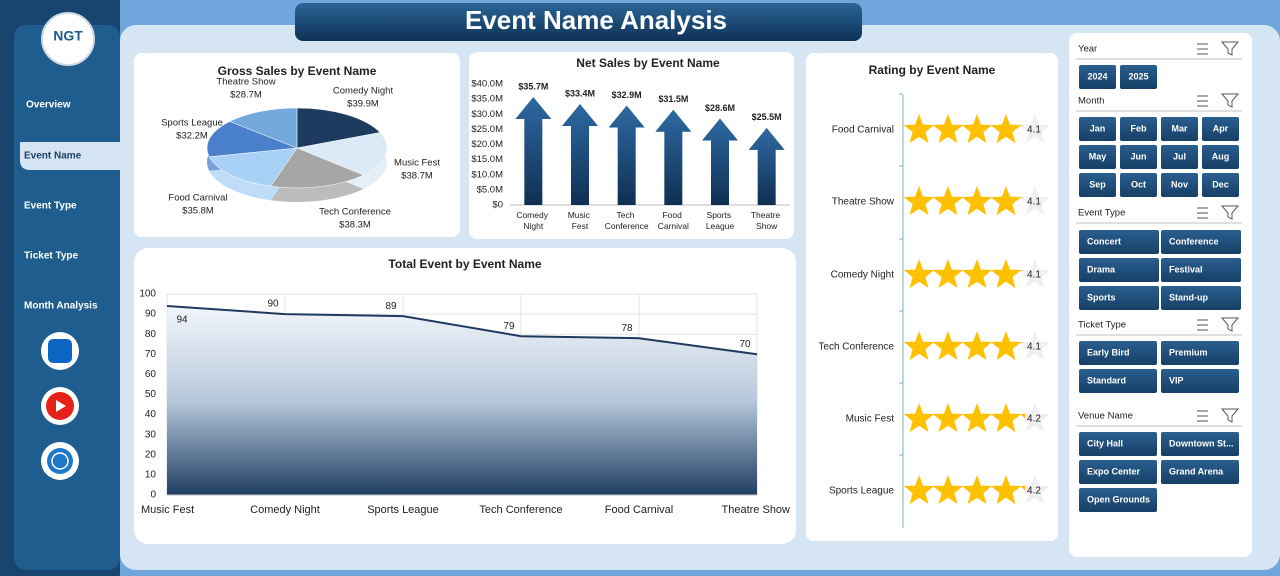 This screenshot has width=1280, height=576. I want to click on slicer-item: Mar, so click(1179, 128).